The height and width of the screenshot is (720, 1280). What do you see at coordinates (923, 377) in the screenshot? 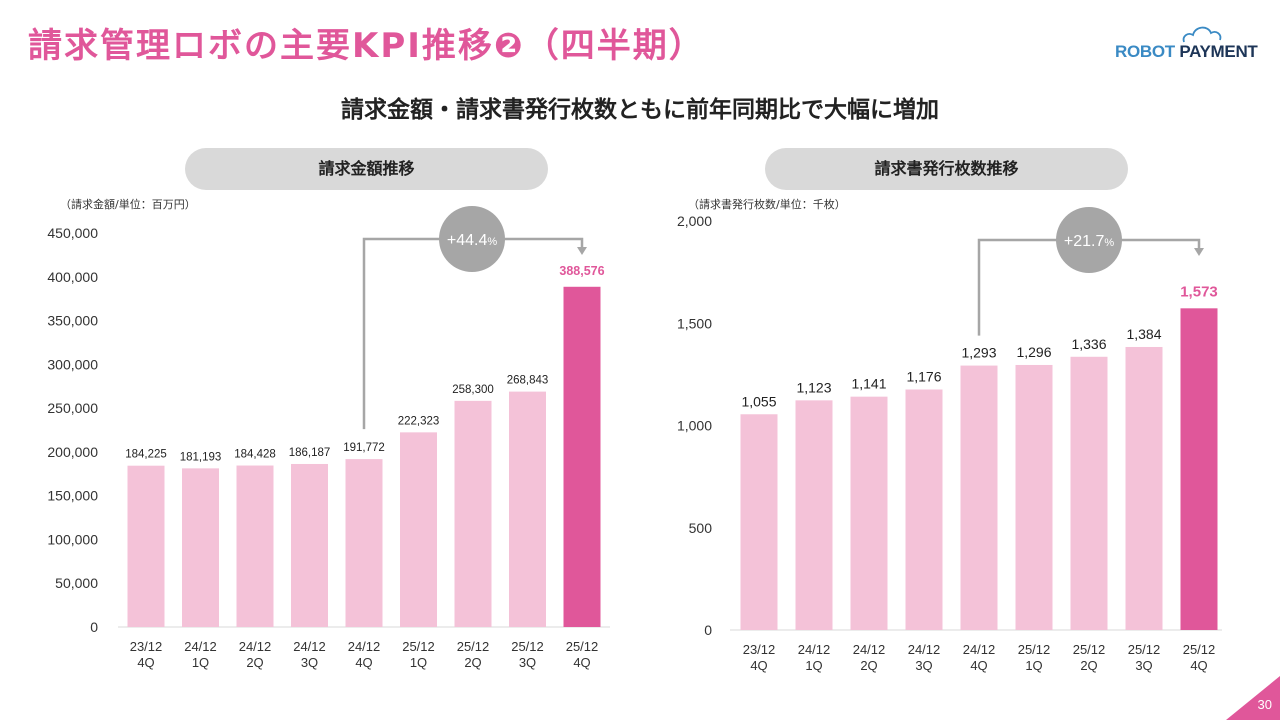
I see `invoice-value-label: 1,176` at bounding box center [923, 377].